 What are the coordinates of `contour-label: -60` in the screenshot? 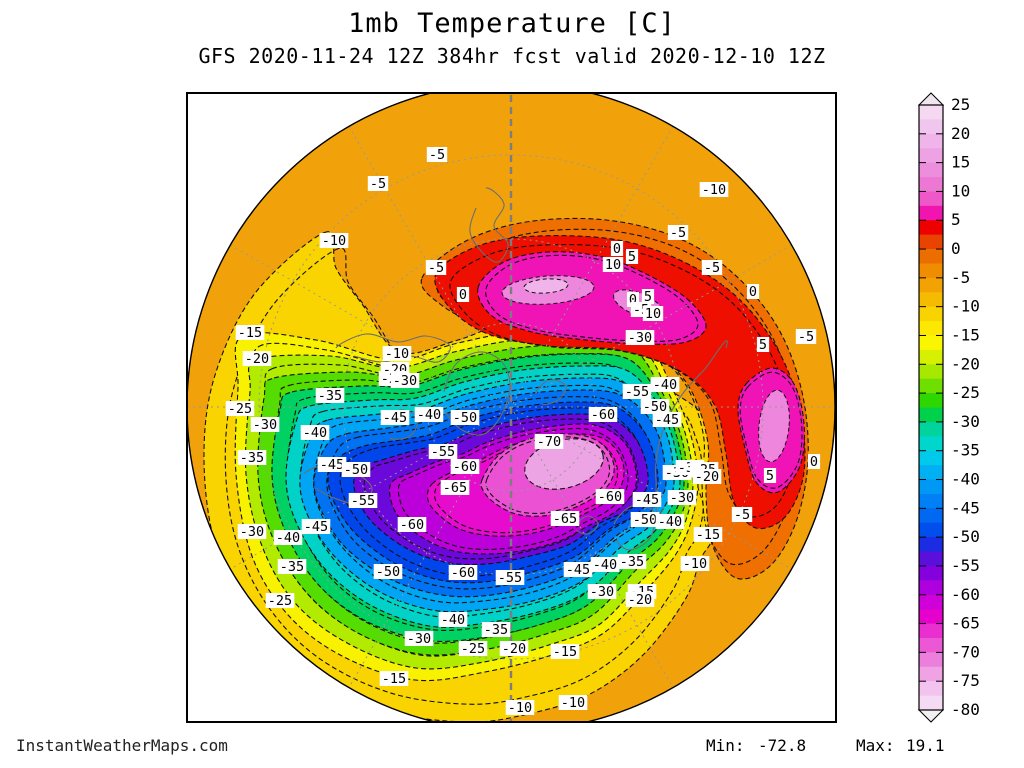 It's located at (412, 525).